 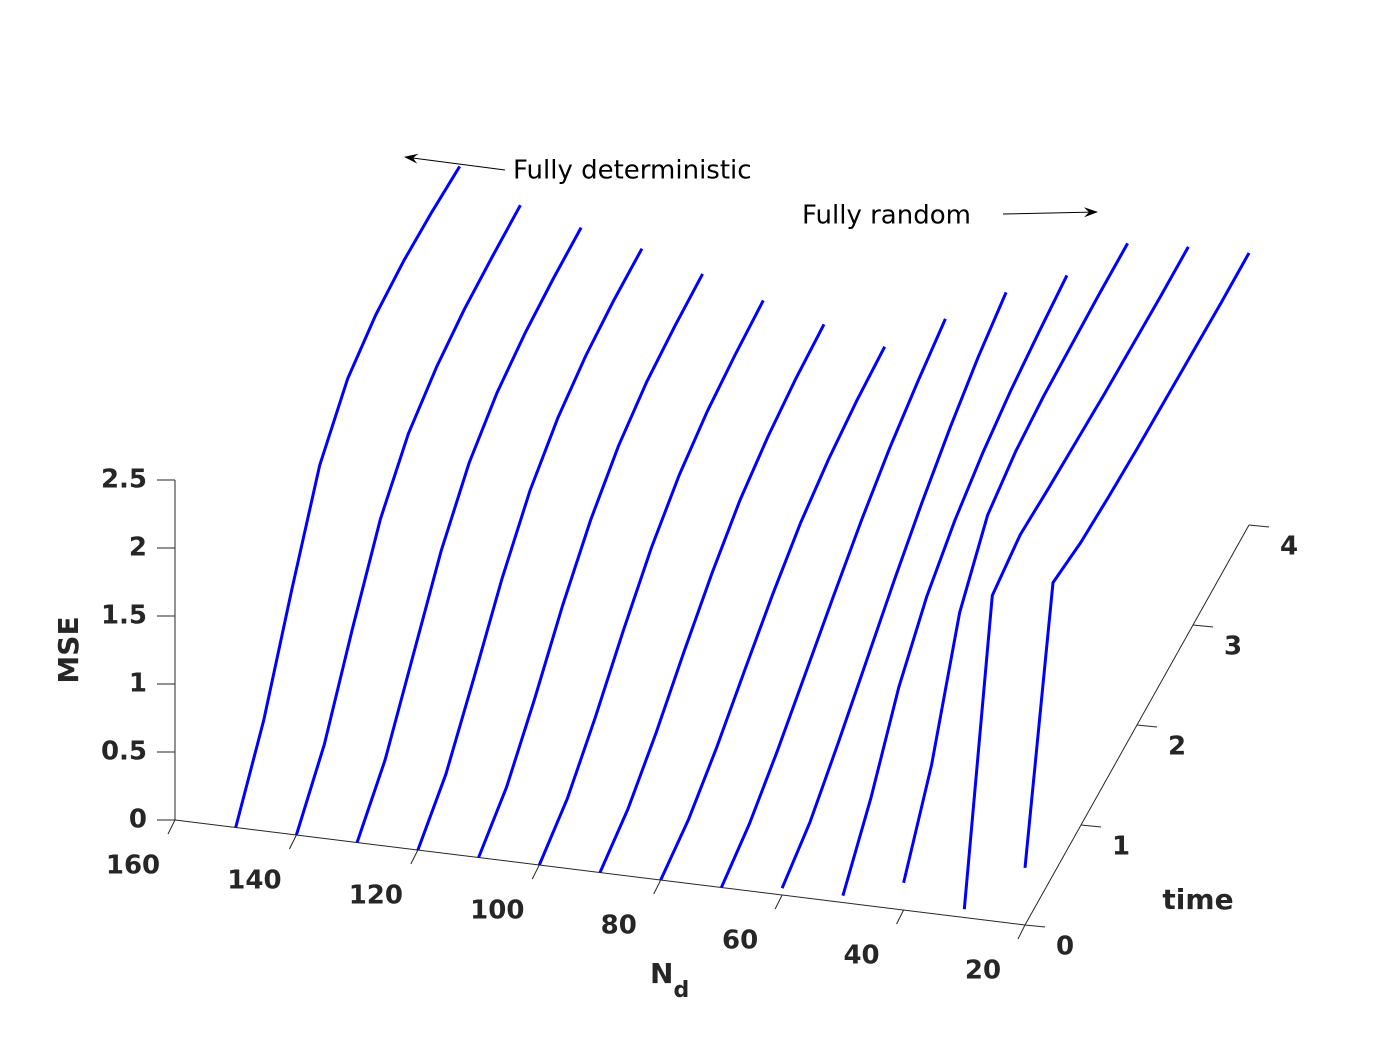 What do you see at coordinates (1233, 647) in the screenshot?
I see `y-tick-label: 3` at bounding box center [1233, 647].